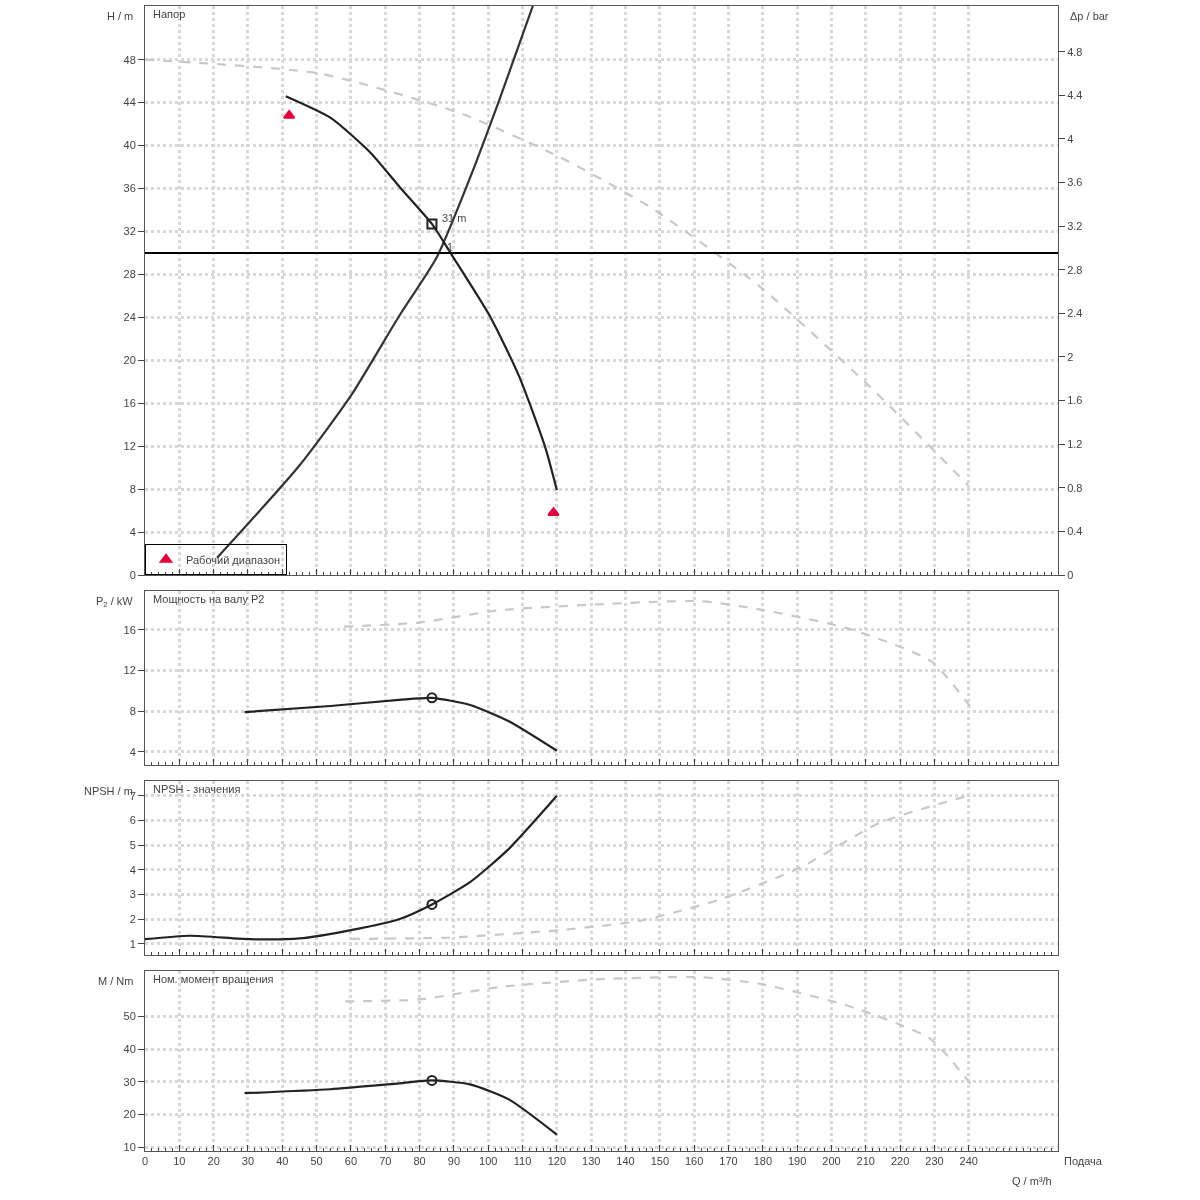 This screenshot has height=1200, width=1200. Describe the element at coordinates (1032, 1181) in the screenshot. I see `x-axis-title: Q / m³/h` at that location.